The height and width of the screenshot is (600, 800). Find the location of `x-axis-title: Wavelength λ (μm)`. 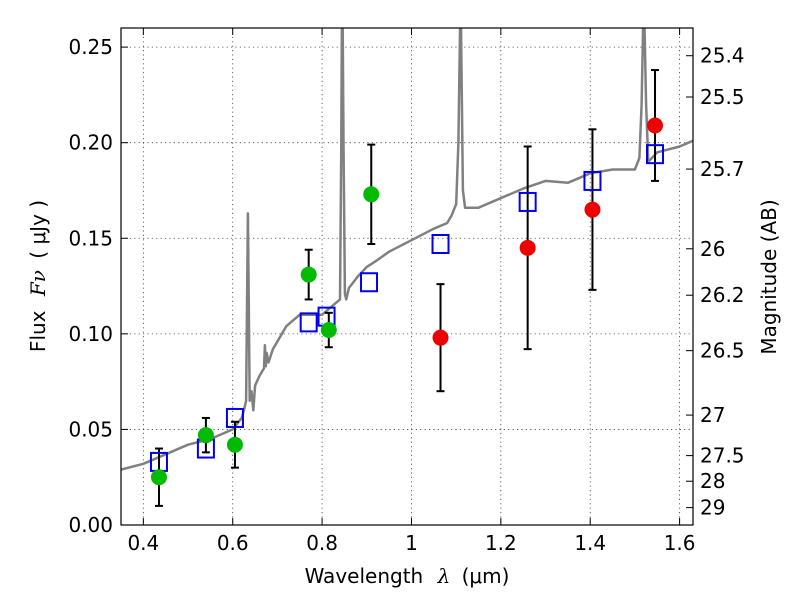

x-axis-title: Wavelength λ (μm) is located at coordinates (407, 576).